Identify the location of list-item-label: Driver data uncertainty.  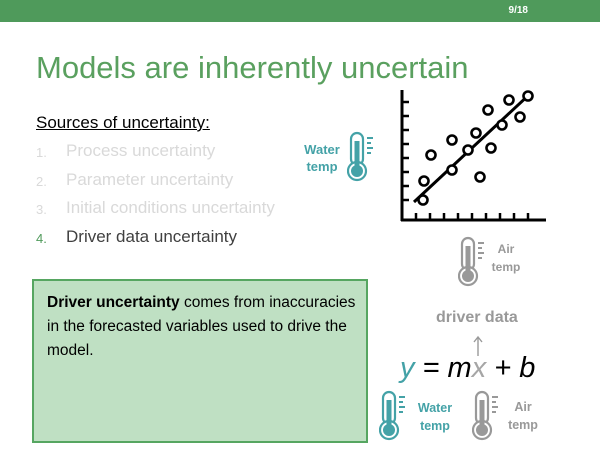
(152, 236).